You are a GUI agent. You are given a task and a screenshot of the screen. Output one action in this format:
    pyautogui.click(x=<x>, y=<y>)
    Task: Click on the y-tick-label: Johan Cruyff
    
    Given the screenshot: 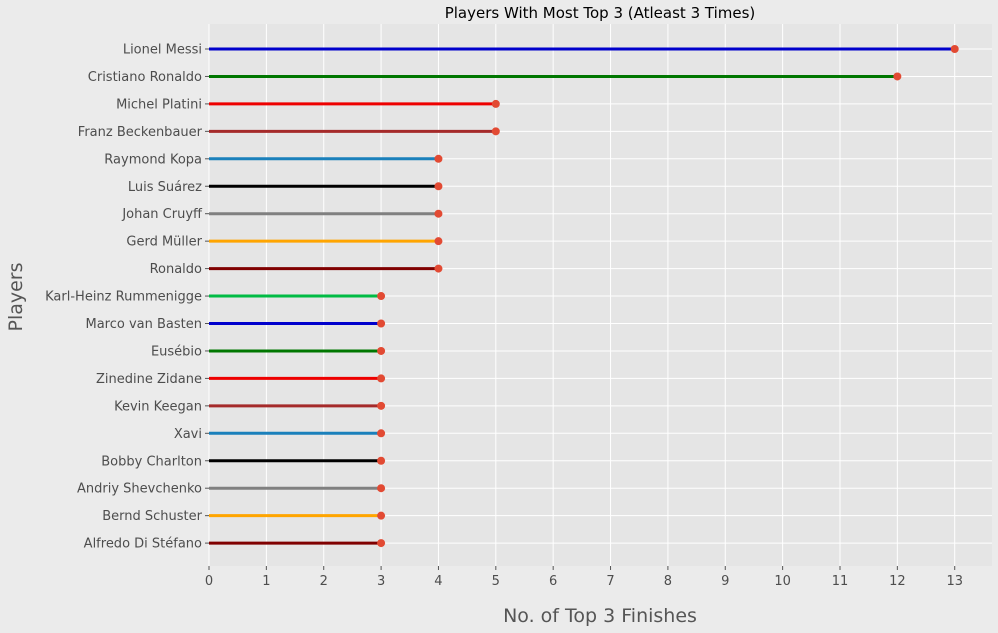 What is the action you would take?
    pyautogui.click(x=162, y=214)
    